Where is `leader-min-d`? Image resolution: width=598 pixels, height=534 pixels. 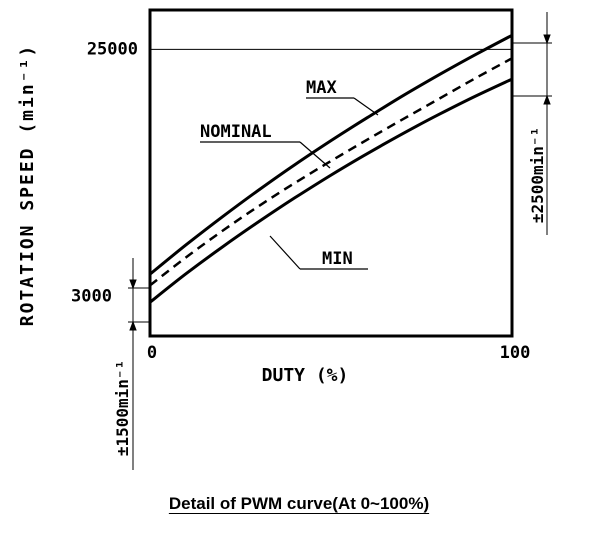
leader-min-d is located at coordinates (285, 252).